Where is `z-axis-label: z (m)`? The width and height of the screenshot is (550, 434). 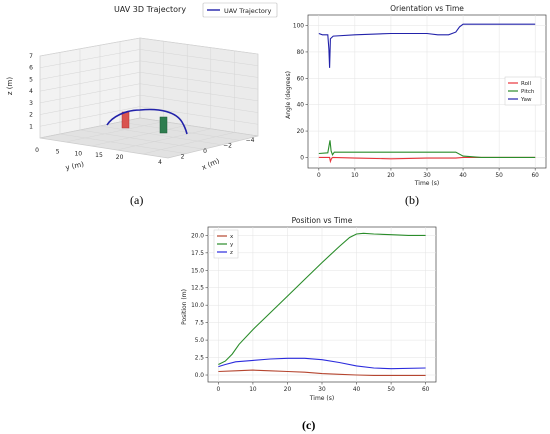 z-axis-label: z (m) is located at coordinates (10, 86).